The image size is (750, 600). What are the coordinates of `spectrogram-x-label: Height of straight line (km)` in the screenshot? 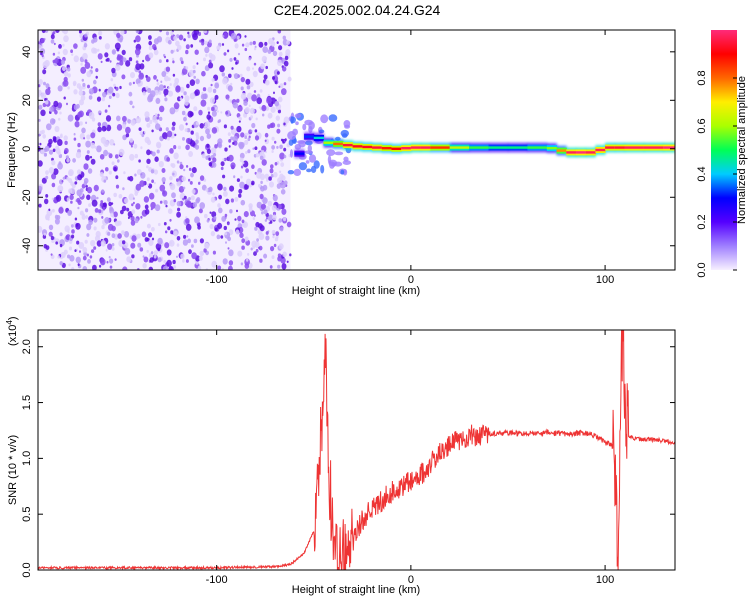 It's located at (356, 291).